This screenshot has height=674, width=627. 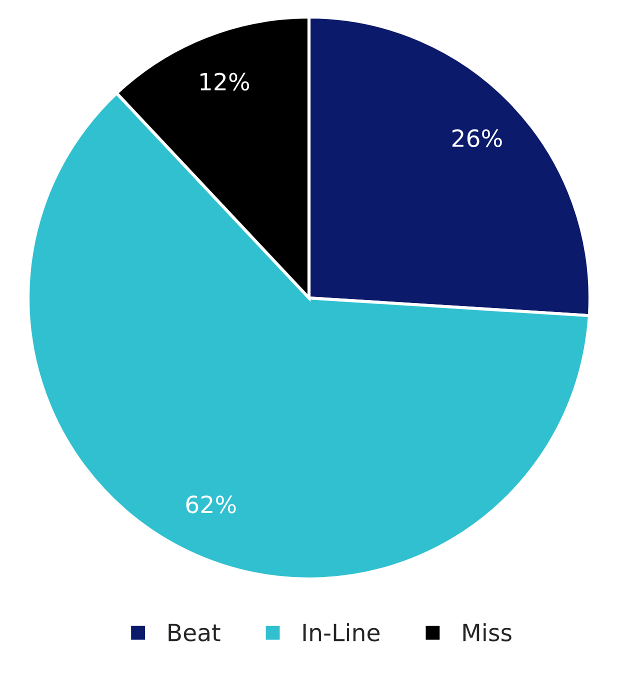 I want to click on data-label: 26%, so click(x=477, y=138).